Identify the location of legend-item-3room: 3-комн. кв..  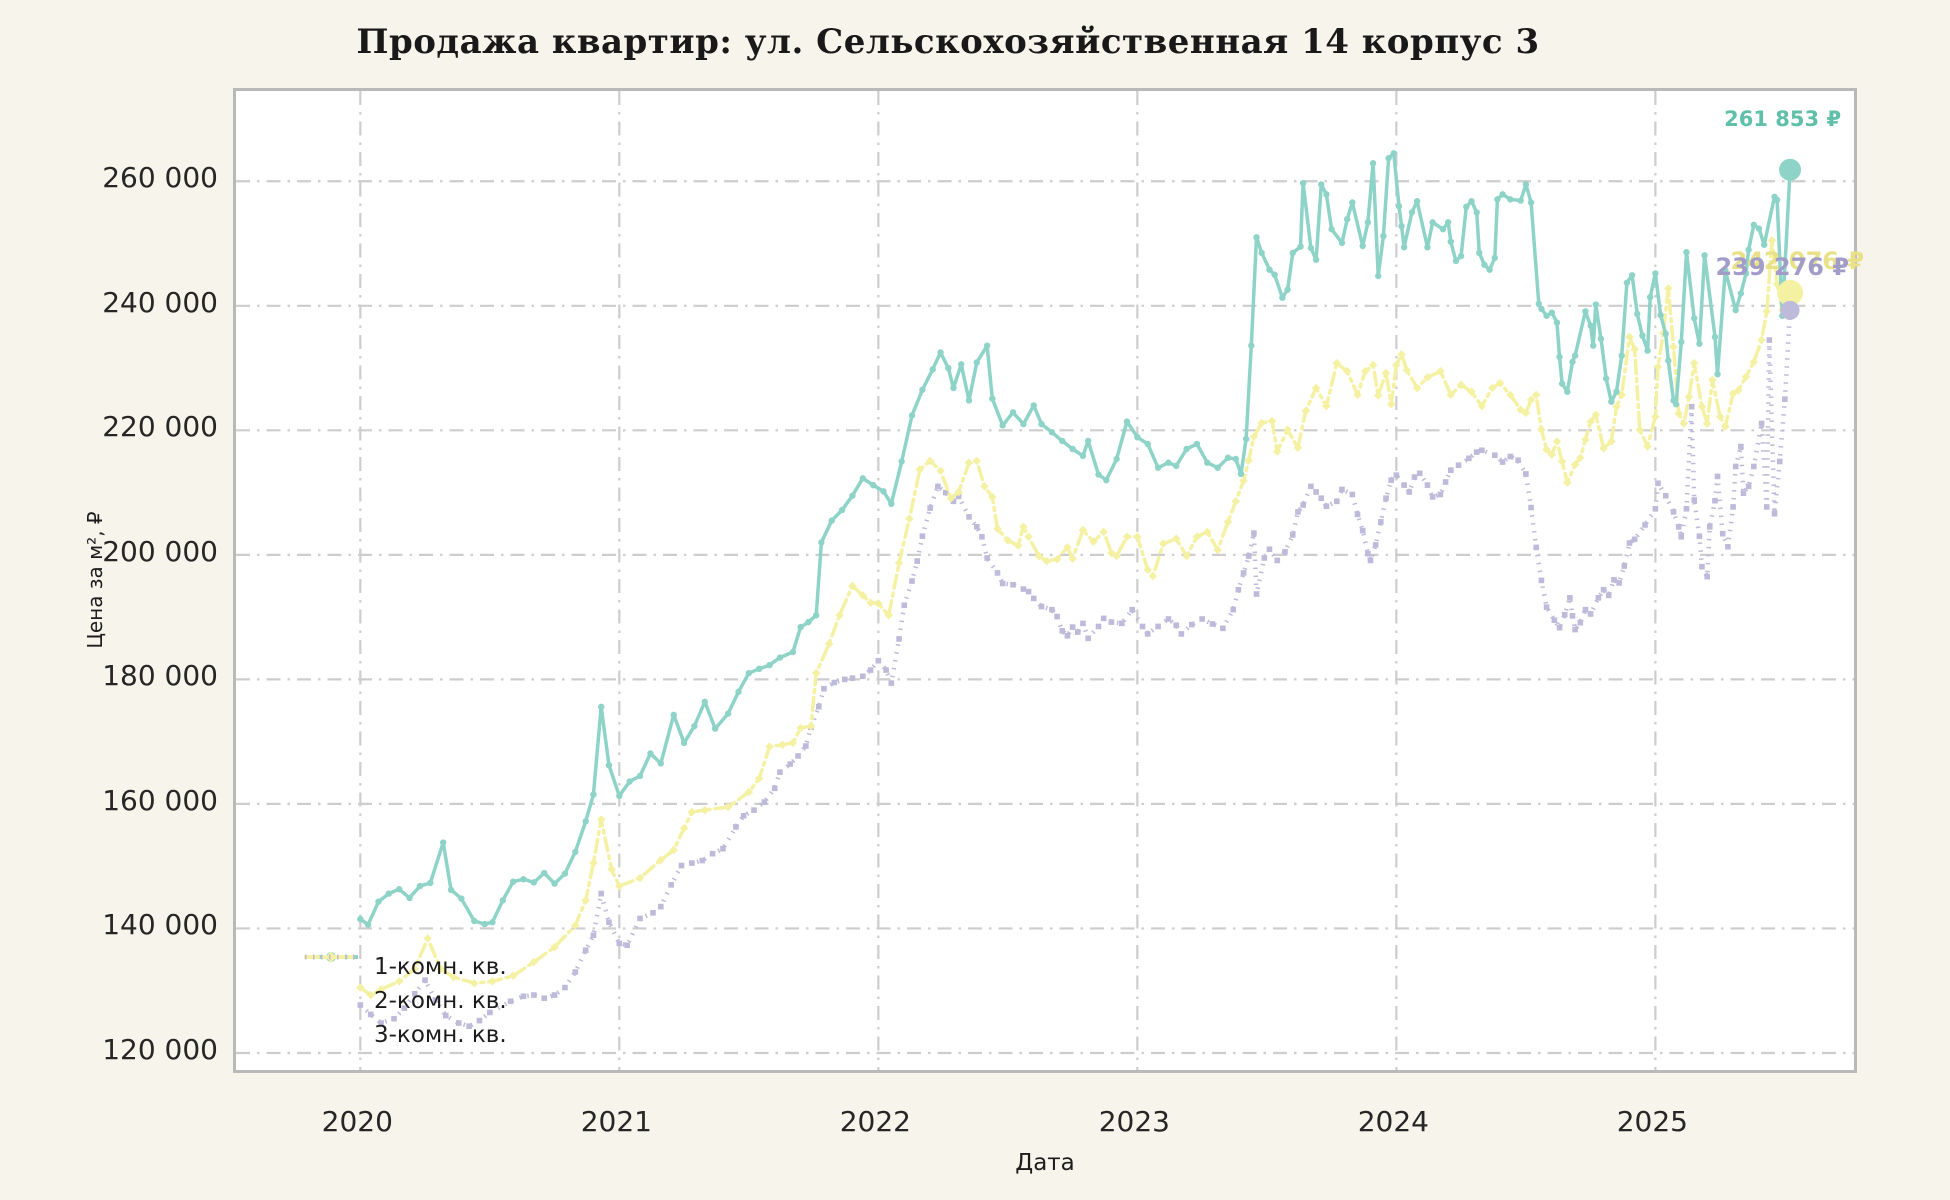
(405, 1003).